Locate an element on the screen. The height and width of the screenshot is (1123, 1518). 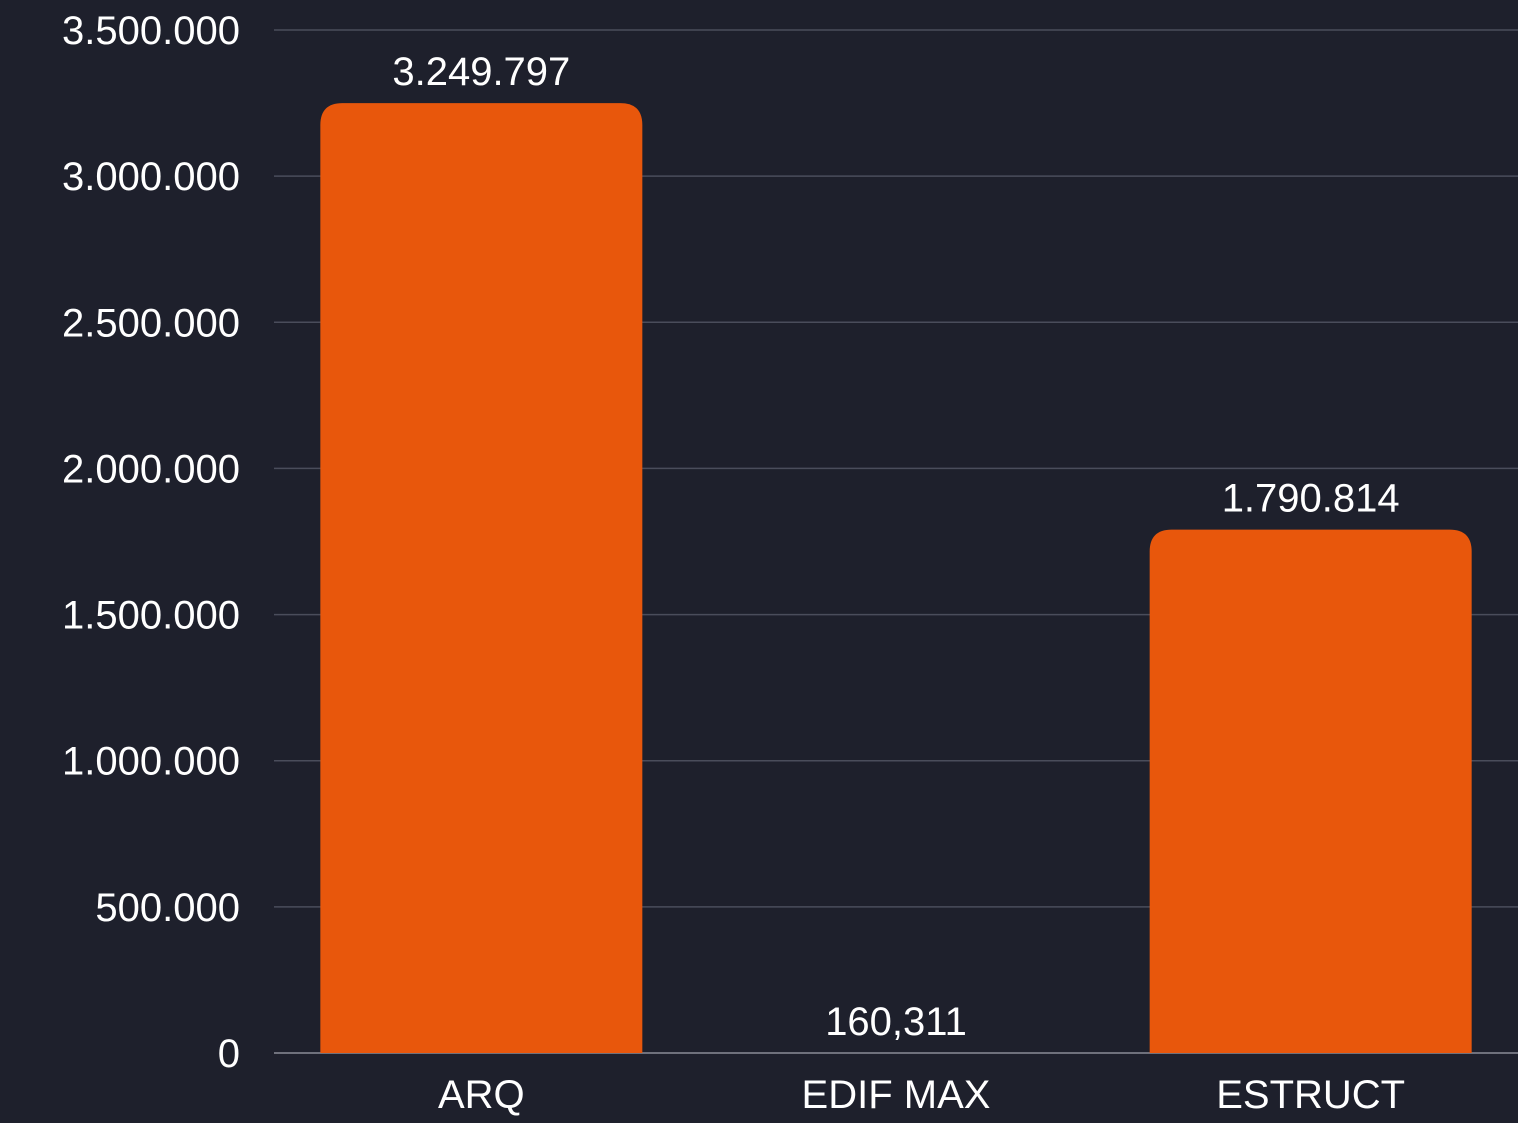
y-tick-label: 1.500.000 is located at coordinates (151, 616).